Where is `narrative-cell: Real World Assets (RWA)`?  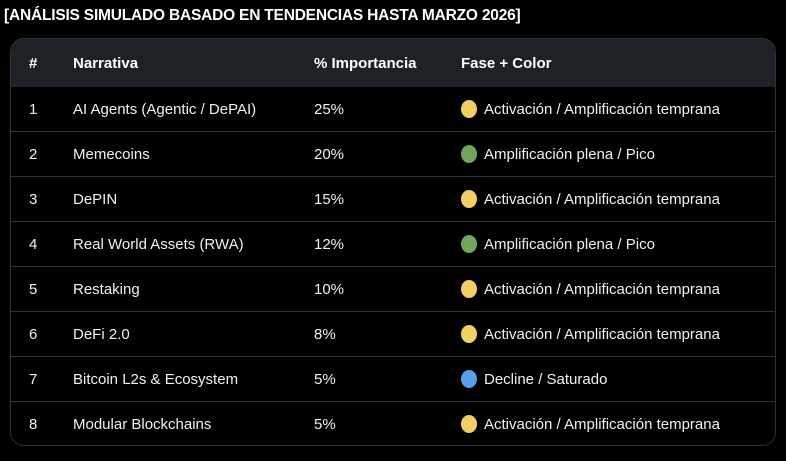 narrative-cell: Real World Assets (RWA) is located at coordinates (158, 244).